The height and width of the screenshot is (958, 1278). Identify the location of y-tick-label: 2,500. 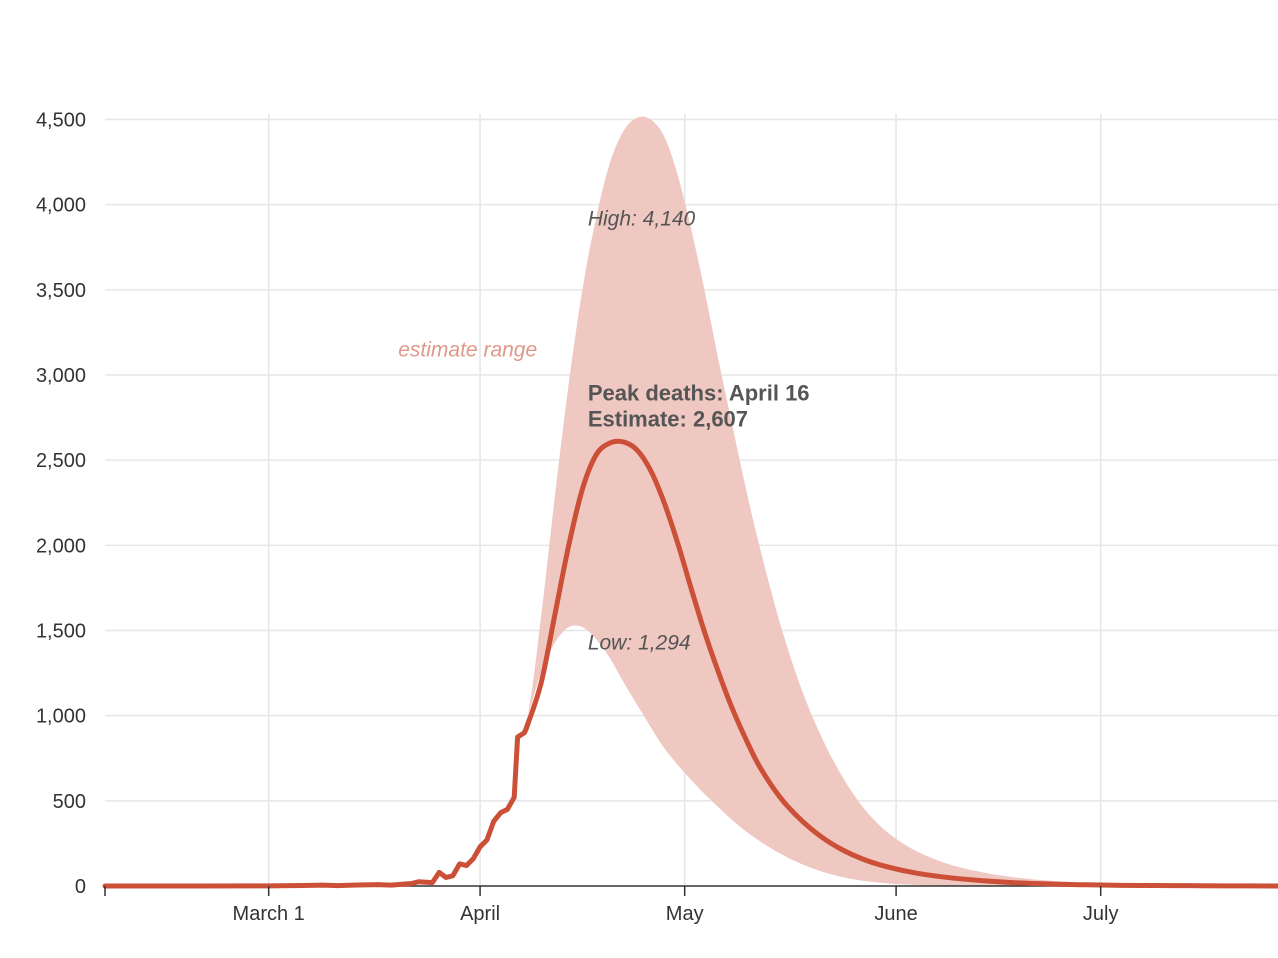
(61, 461).